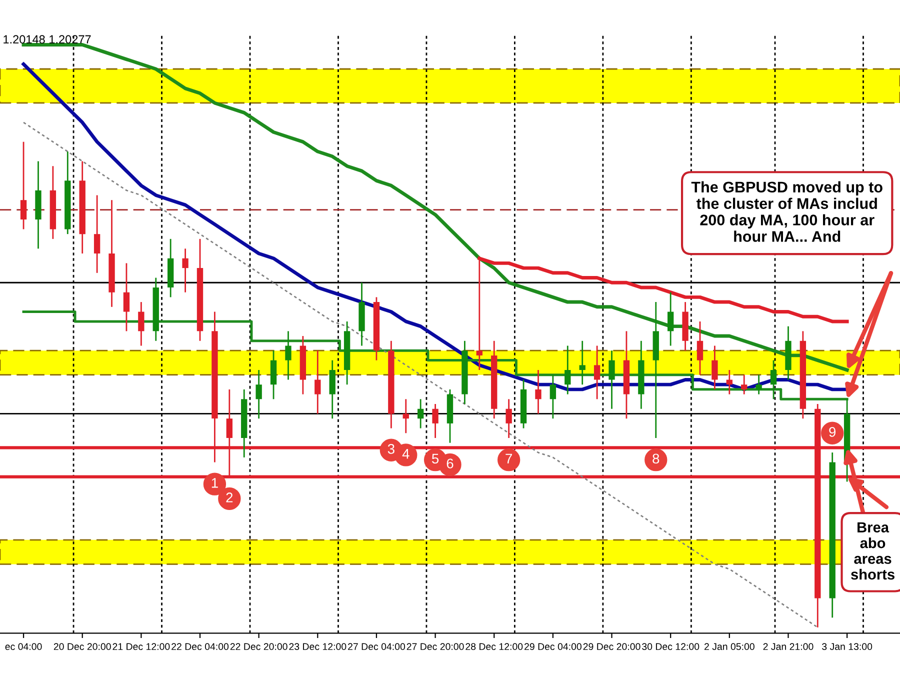 The width and height of the screenshot is (900, 675). Describe the element at coordinates (832, 432) in the screenshot. I see `text: 9` at that location.